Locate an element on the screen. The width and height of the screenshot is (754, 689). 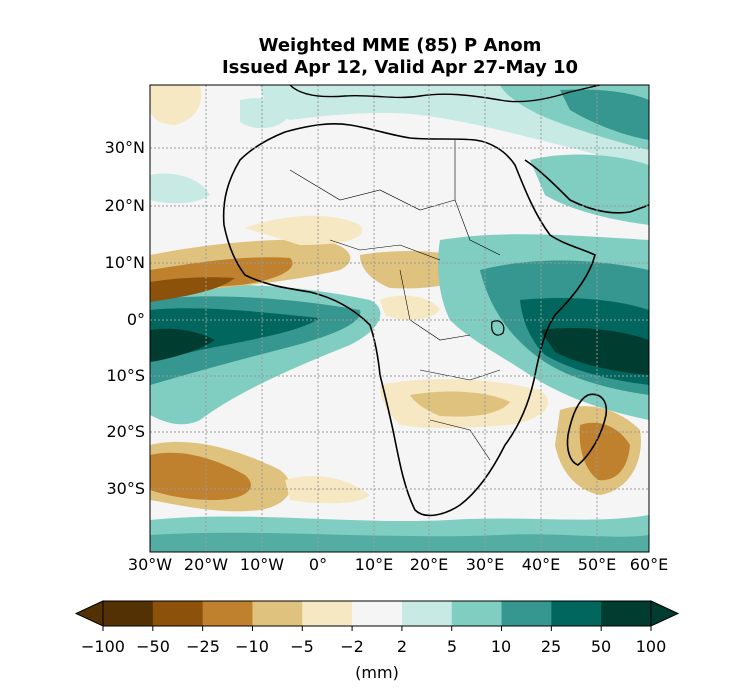
lon-label-10e: 10°E is located at coordinates (374, 564).